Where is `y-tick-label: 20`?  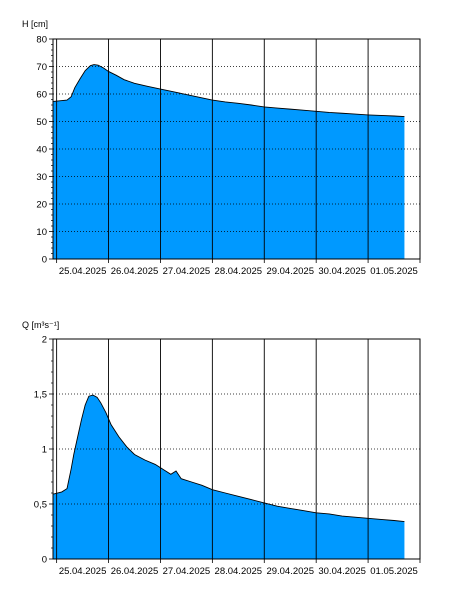 y-tick-label: 20 is located at coordinates (41, 205).